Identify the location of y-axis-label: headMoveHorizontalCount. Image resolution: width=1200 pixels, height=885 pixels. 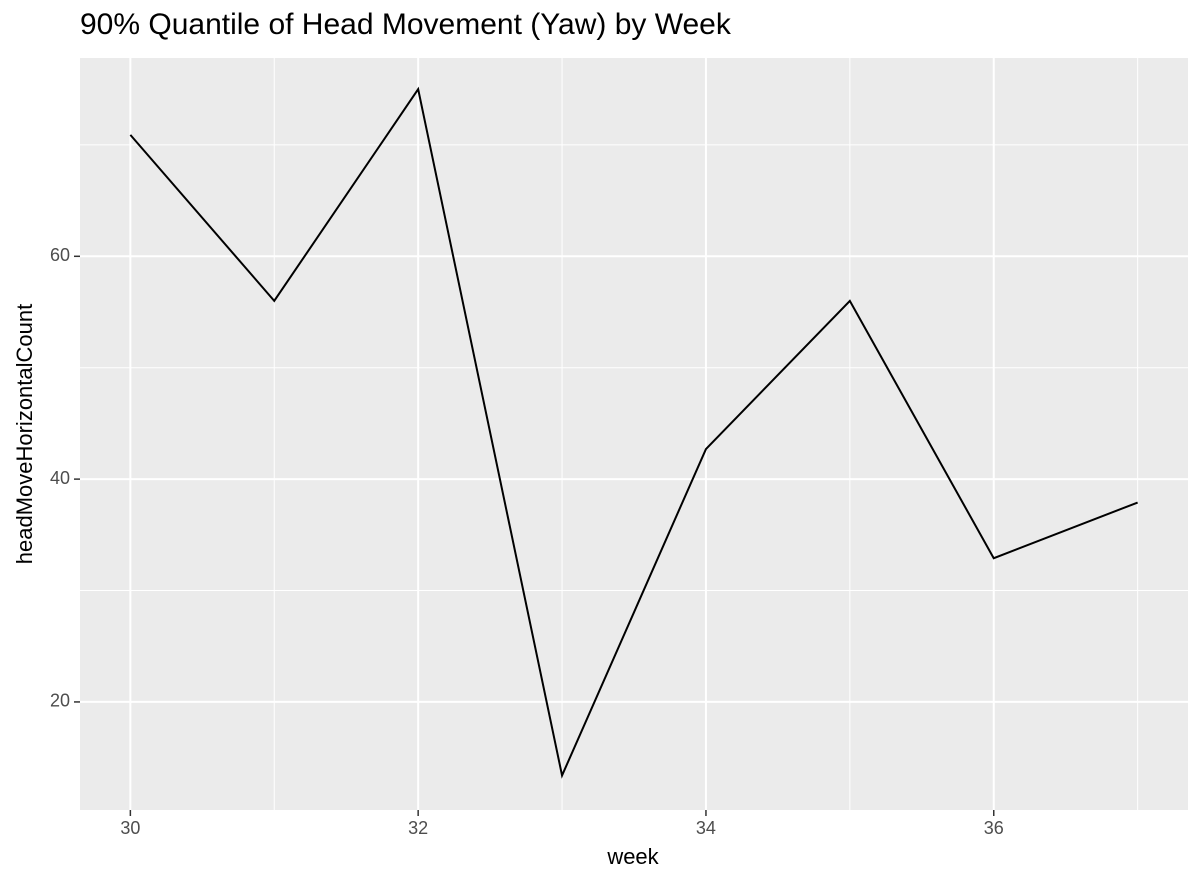
(24, 434).